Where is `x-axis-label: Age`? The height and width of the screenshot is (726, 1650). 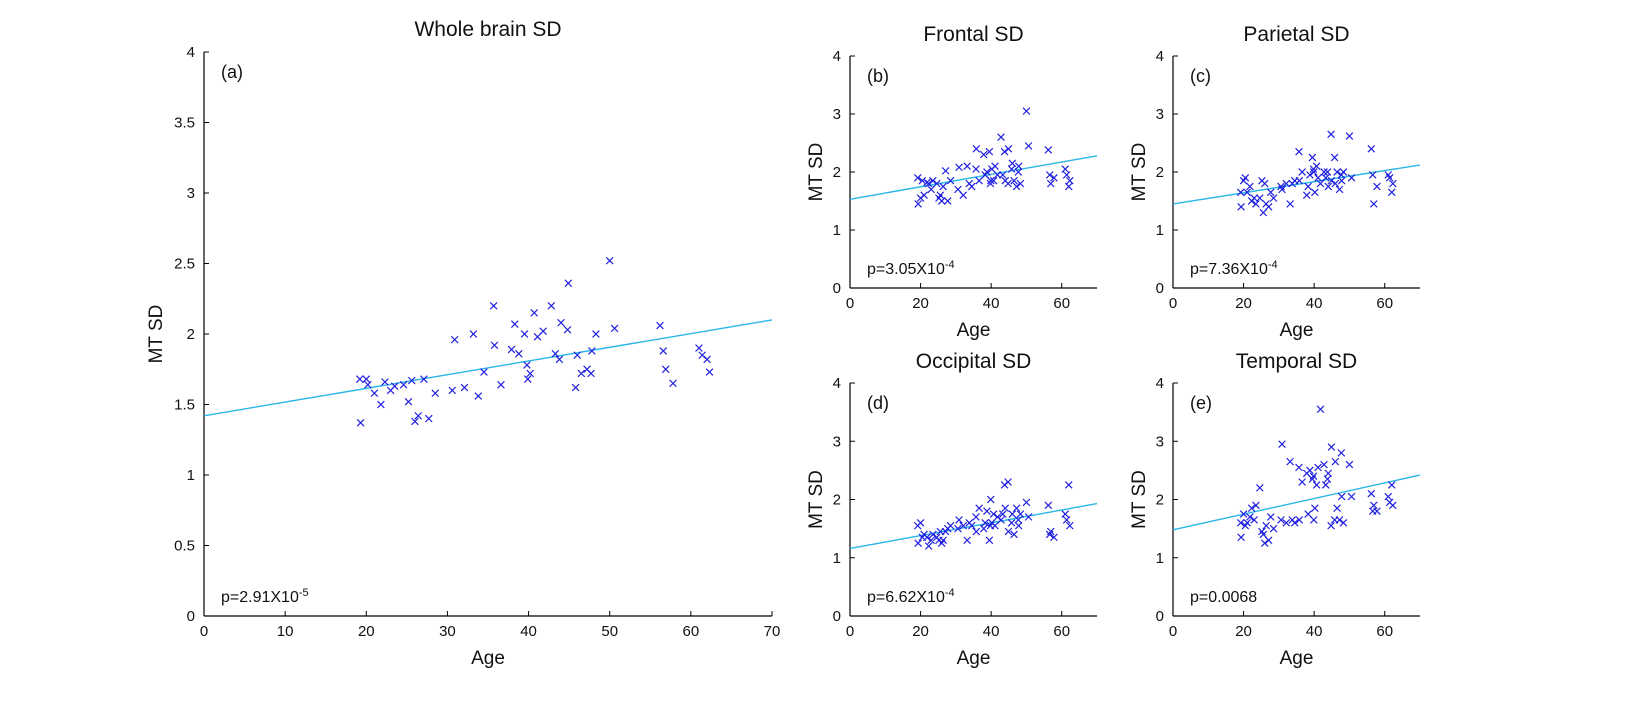
x-axis-label: Age is located at coordinates (974, 330).